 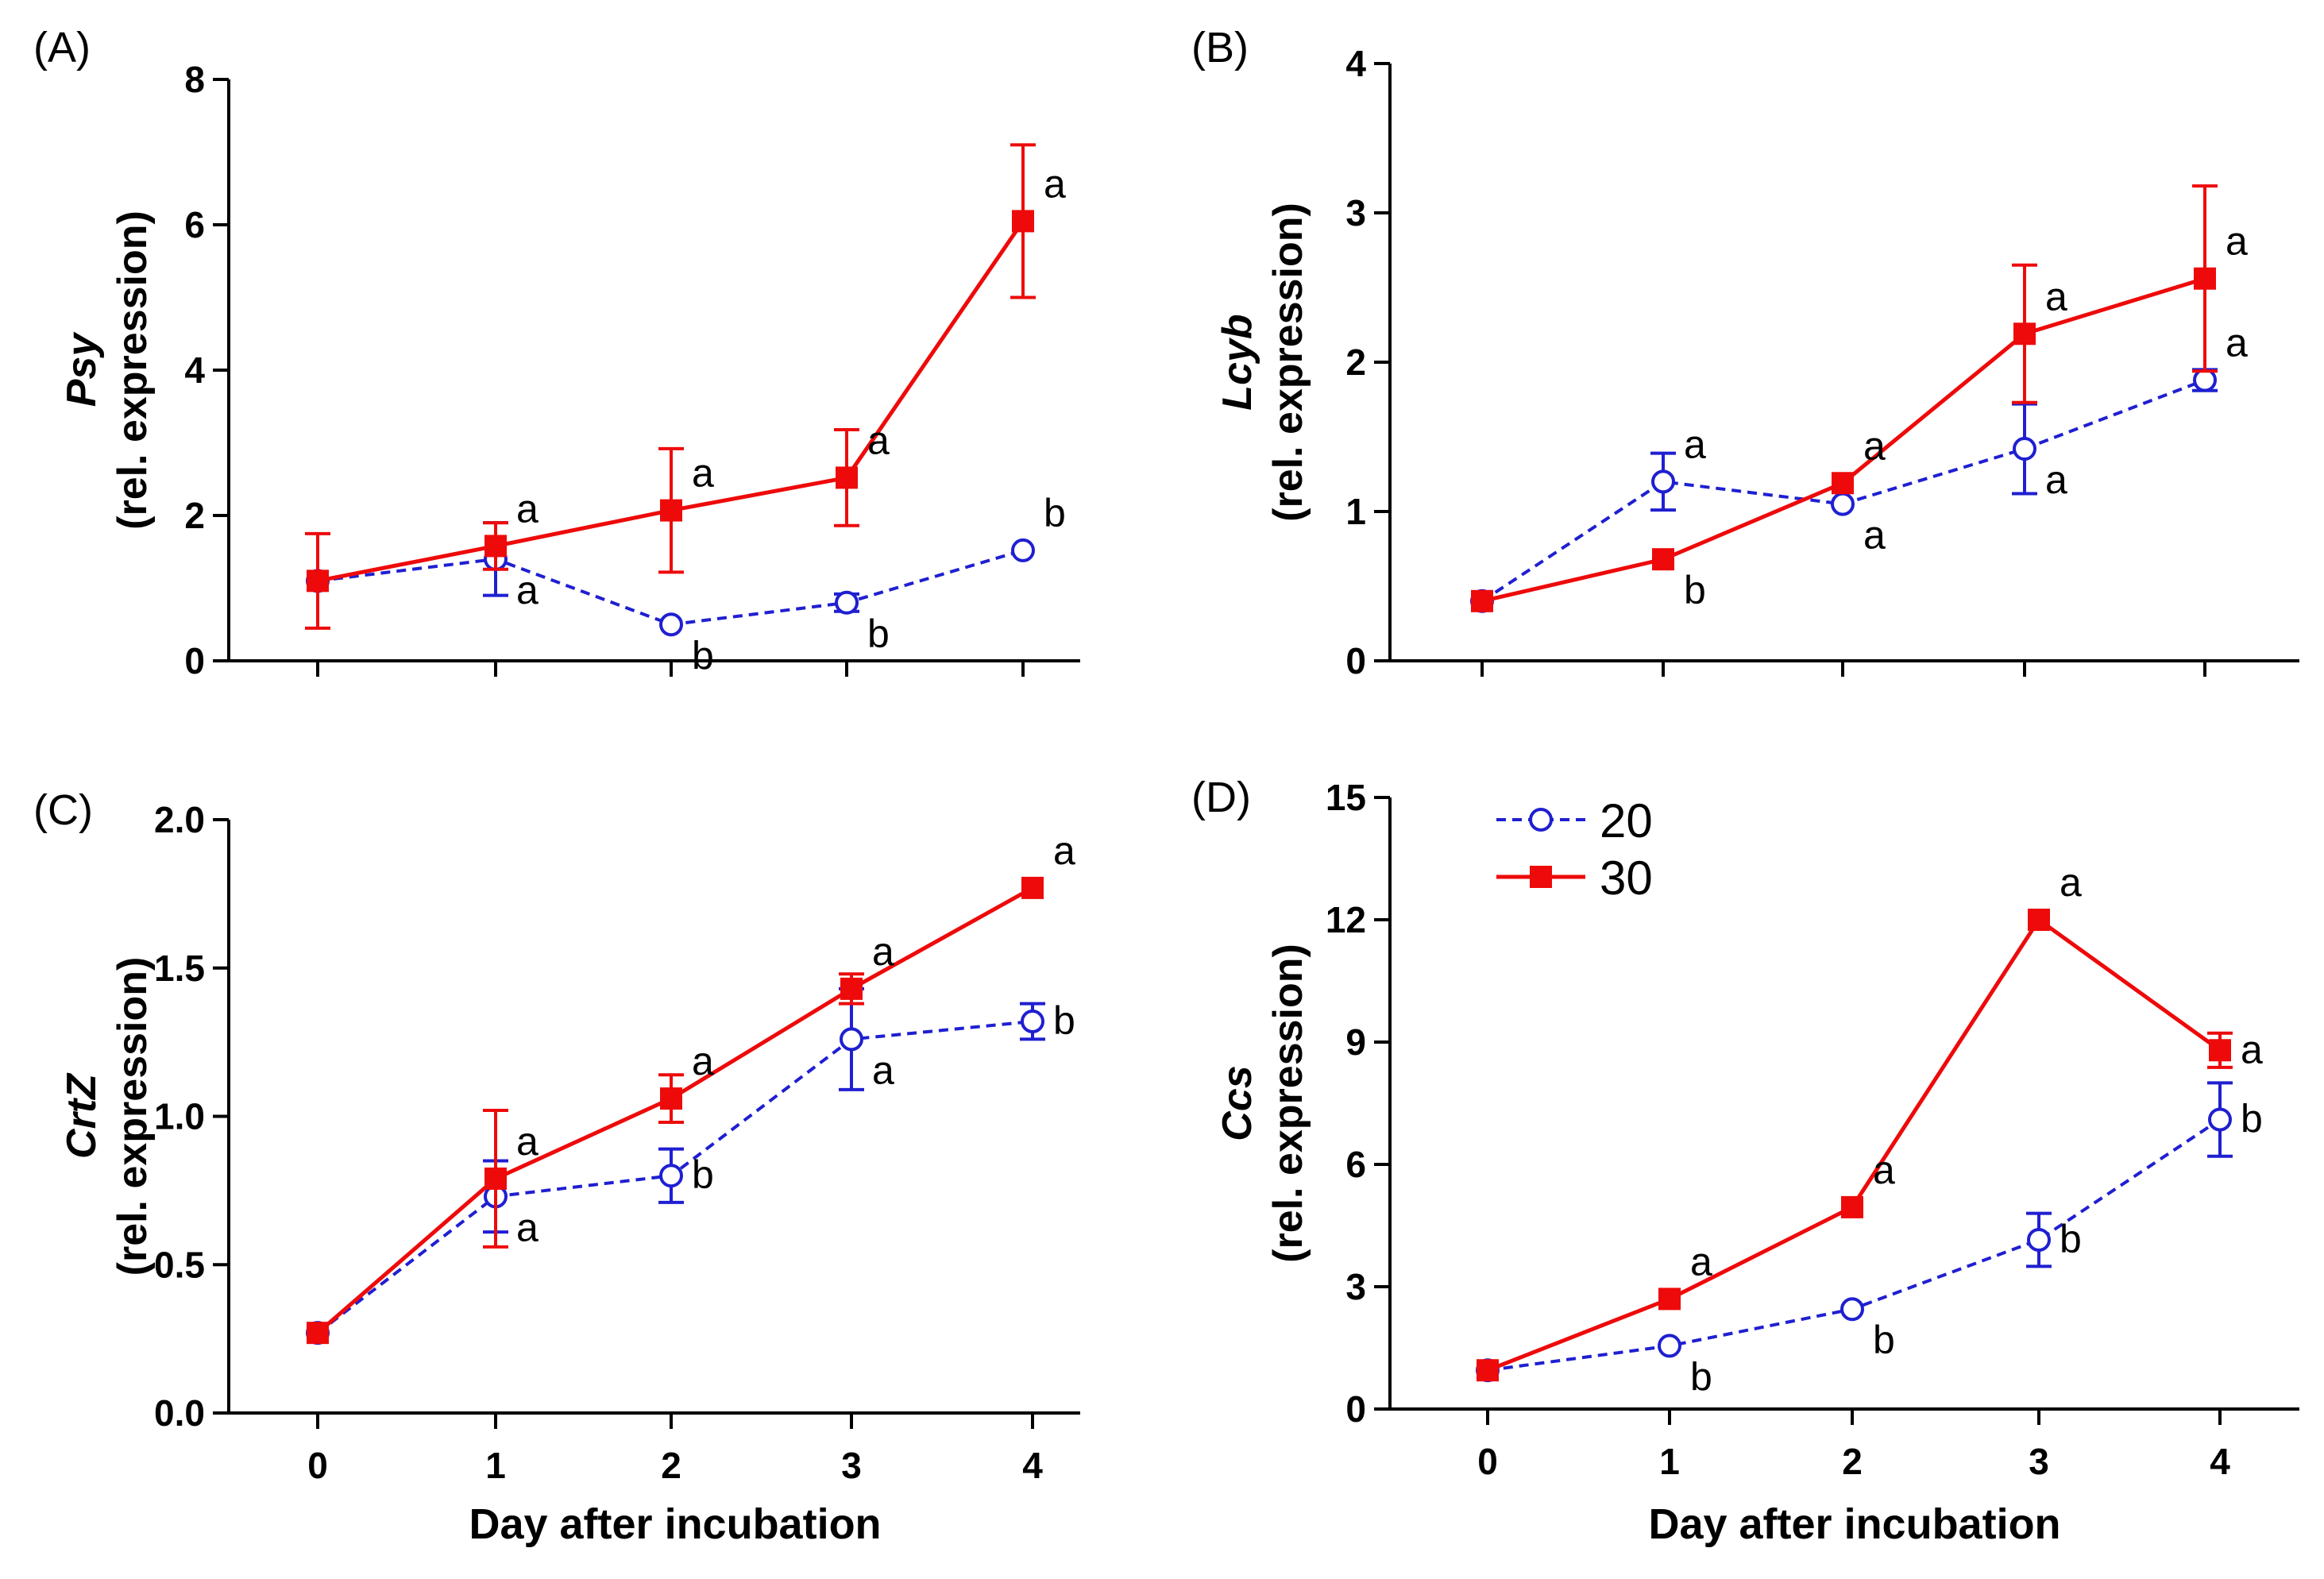 What do you see at coordinates (1346, 797) in the screenshot?
I see `y-tick-label: 15` at bounding box center [1346, 797].